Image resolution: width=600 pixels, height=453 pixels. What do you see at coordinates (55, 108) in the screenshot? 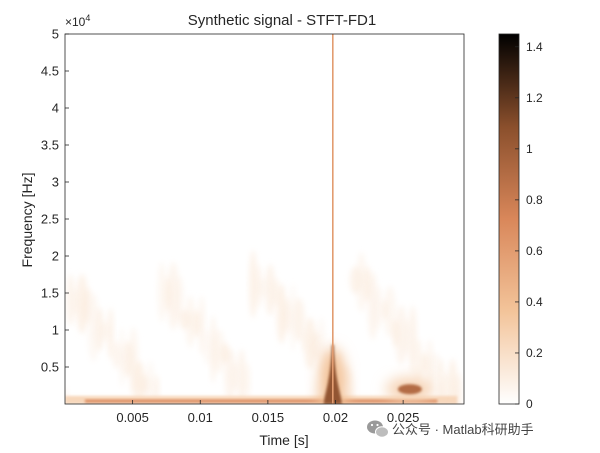
I see `y-tick-label: 4` at bounding box center [55, 108].